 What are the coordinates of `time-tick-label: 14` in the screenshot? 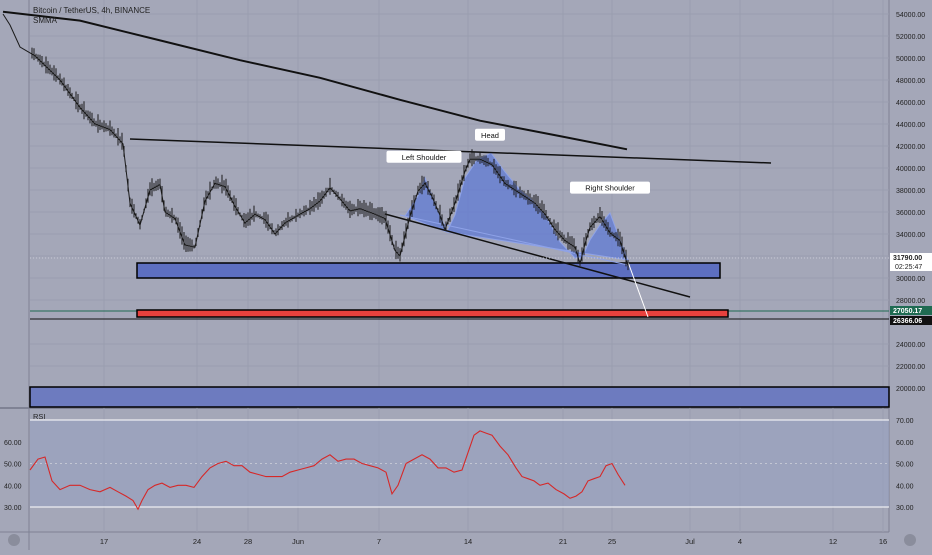 It's located at (468, 541).